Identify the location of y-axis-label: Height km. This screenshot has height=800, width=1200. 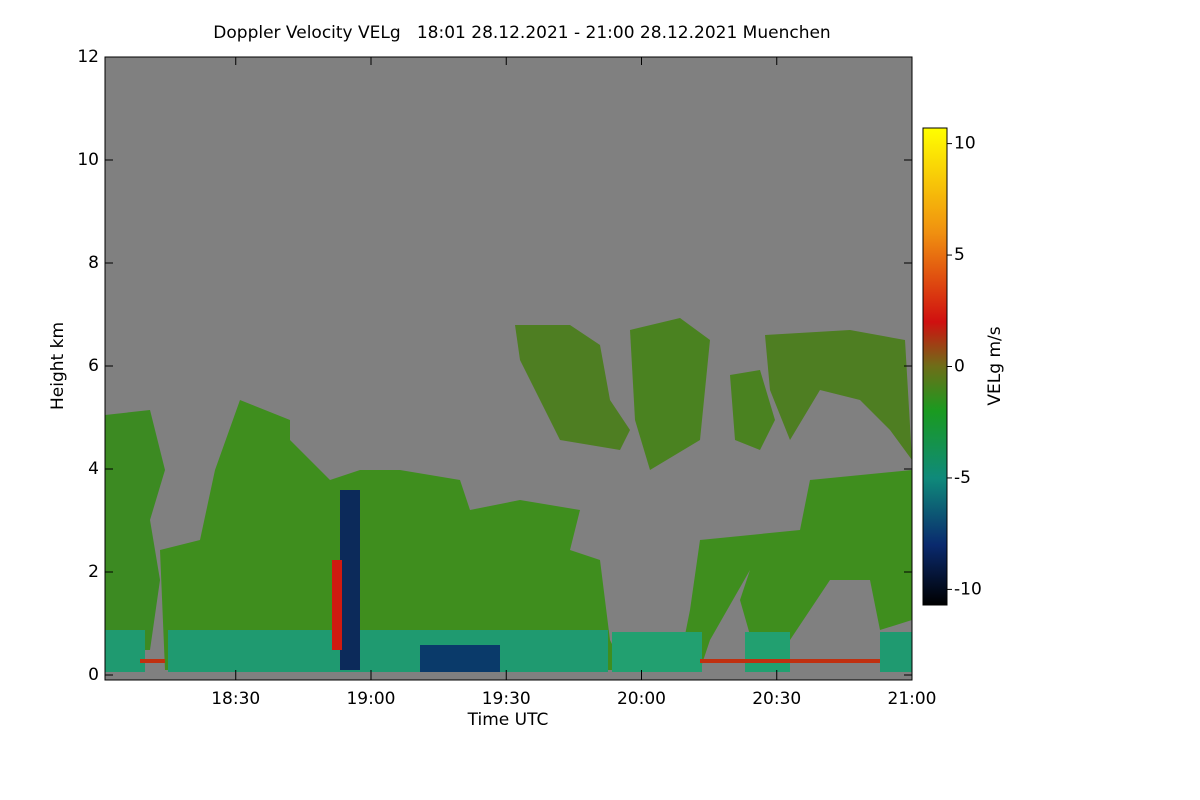
(58, 366).